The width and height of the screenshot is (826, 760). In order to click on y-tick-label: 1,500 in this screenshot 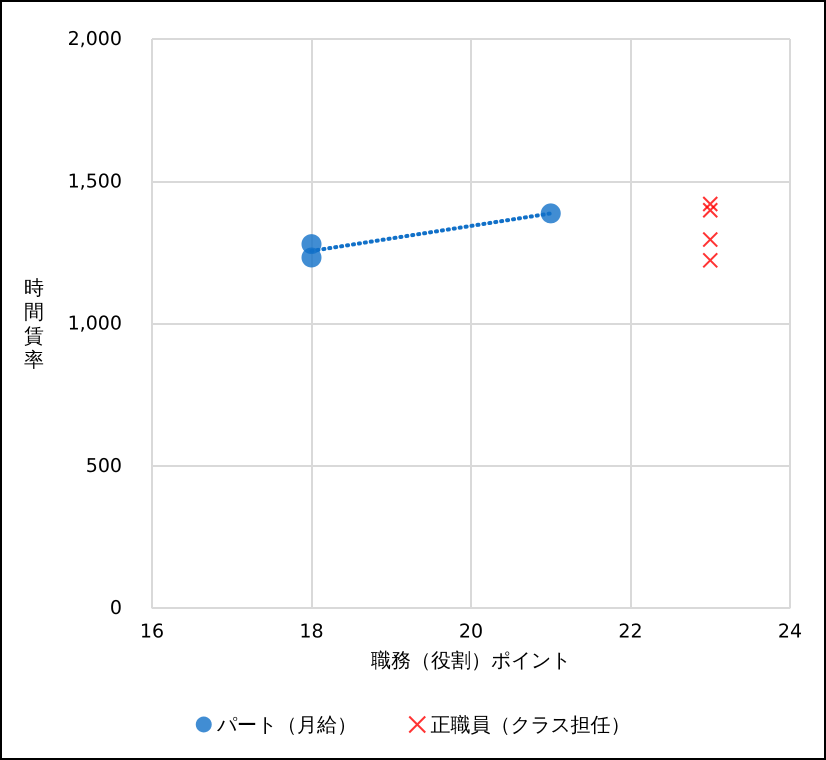, I will do `click(95, 181)`.